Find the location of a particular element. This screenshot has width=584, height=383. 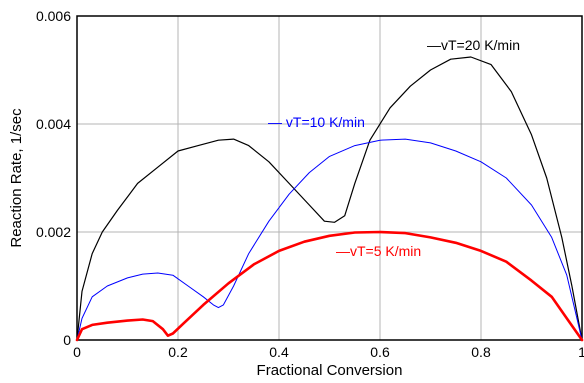

x-tick-label: 0.2 is located at coordinates (178, 352).